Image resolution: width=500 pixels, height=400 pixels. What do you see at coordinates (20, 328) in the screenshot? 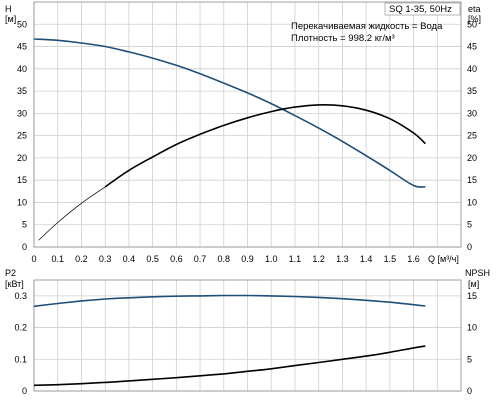
I see `left-axis-tick-label: 0.2` at bounding box center [20, 328].